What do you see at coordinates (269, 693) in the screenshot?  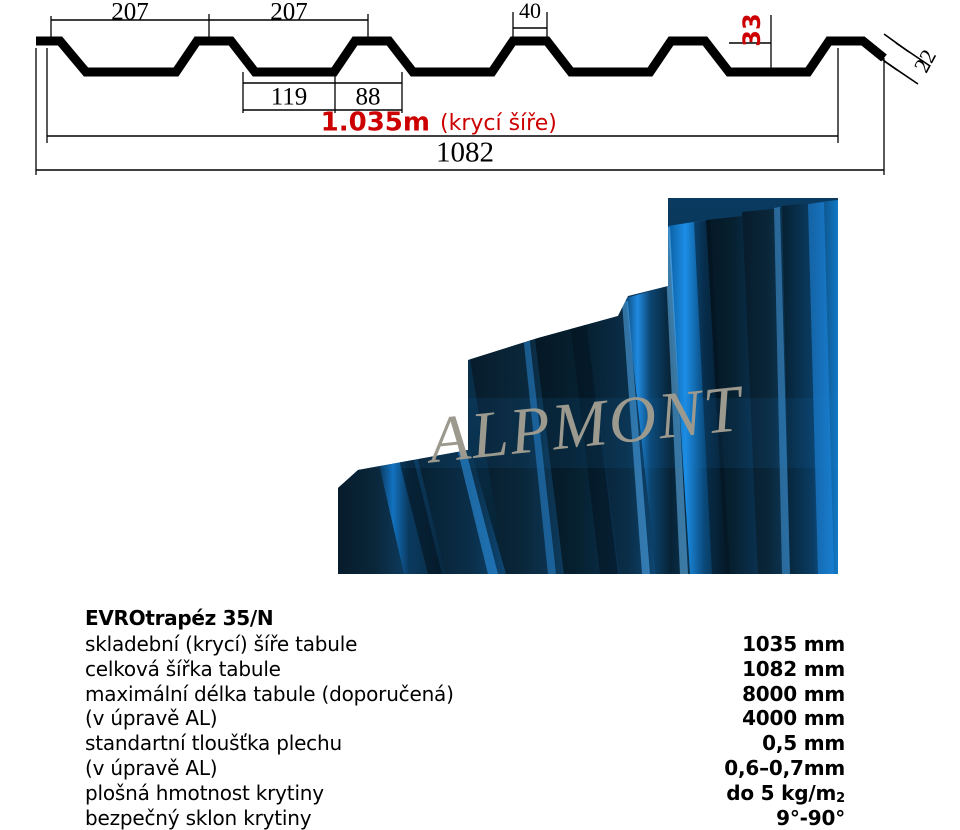 I see `spec-label: maximální délka tabule (doporučená)` at bounding box center [269, 693].